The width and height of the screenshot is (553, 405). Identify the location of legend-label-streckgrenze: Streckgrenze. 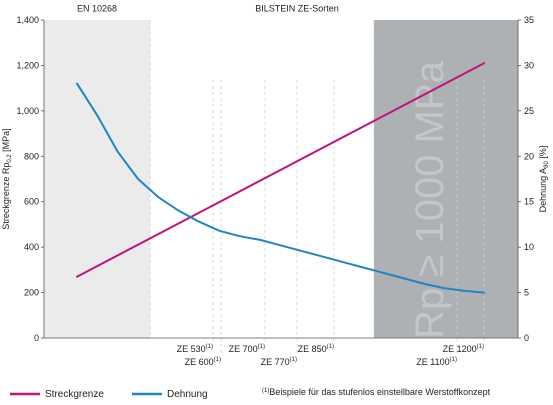
(74, 394).